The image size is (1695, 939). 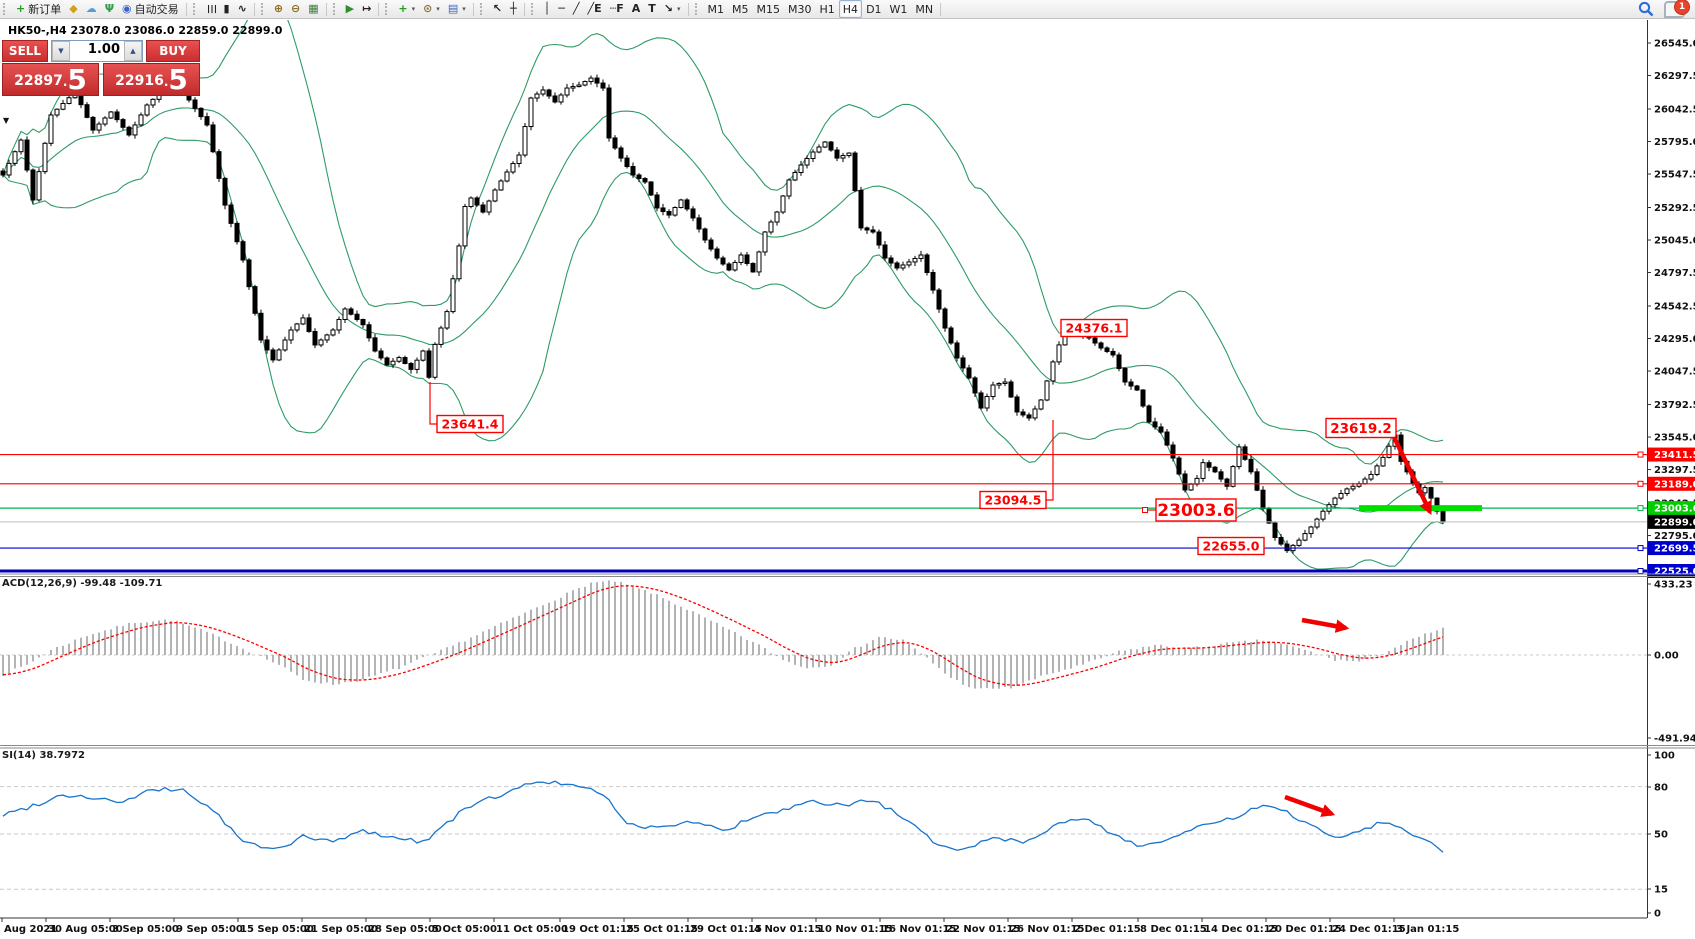 What do you see at coordinates (25, 51) in the screenshot?
I see `sell-button: SELL` at bounding box center [25, 51].